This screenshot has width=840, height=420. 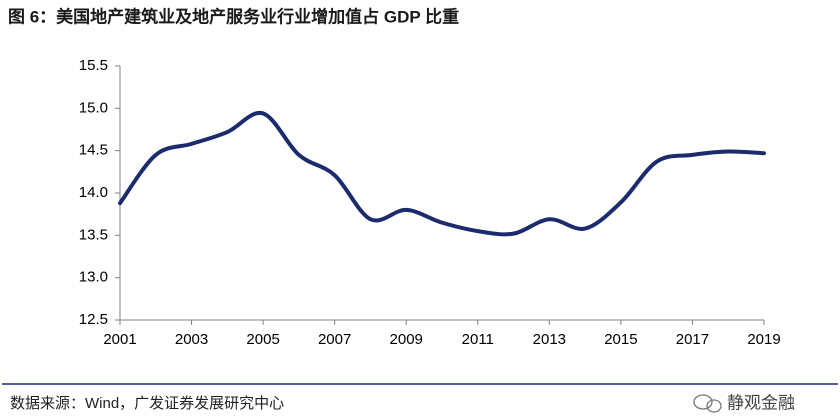 I want to click on watermark: 静观金融, so click(x=761, y=402).